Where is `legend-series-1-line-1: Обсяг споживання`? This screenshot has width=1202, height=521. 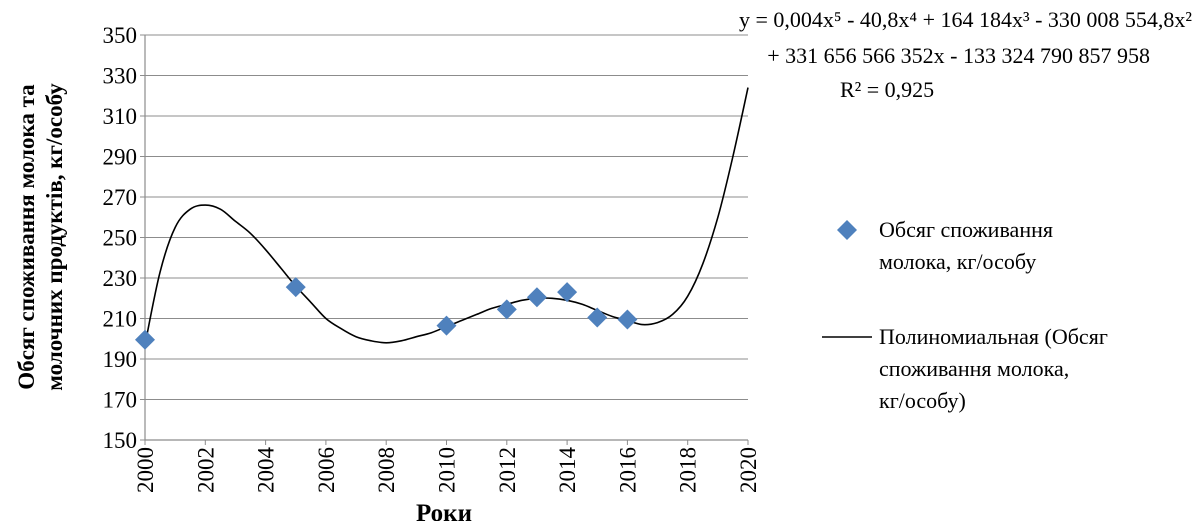
legend-series-1-line-1: Обсяг споживання is located at coordinates (966, 229).